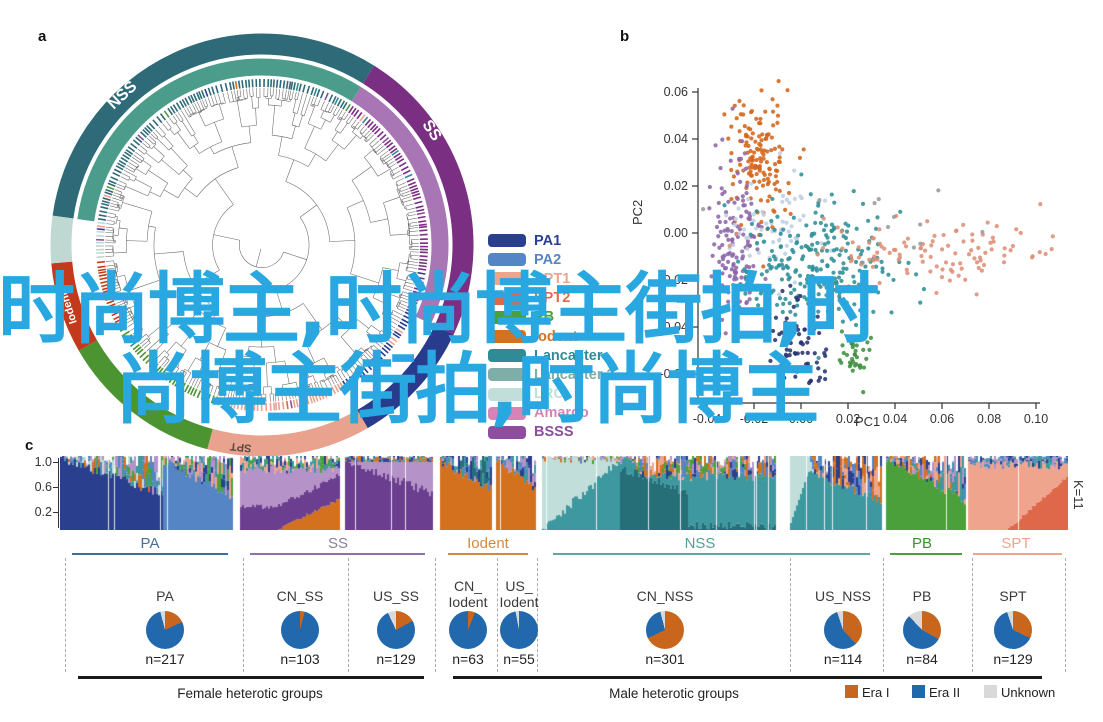 Image resolution: width=1103 pixels, height=722 pixels. Describe the element at coordinates (674, 693) in the screenshot. I see `caption-male-heterotic-groups: Male heterotic groups` at that location.